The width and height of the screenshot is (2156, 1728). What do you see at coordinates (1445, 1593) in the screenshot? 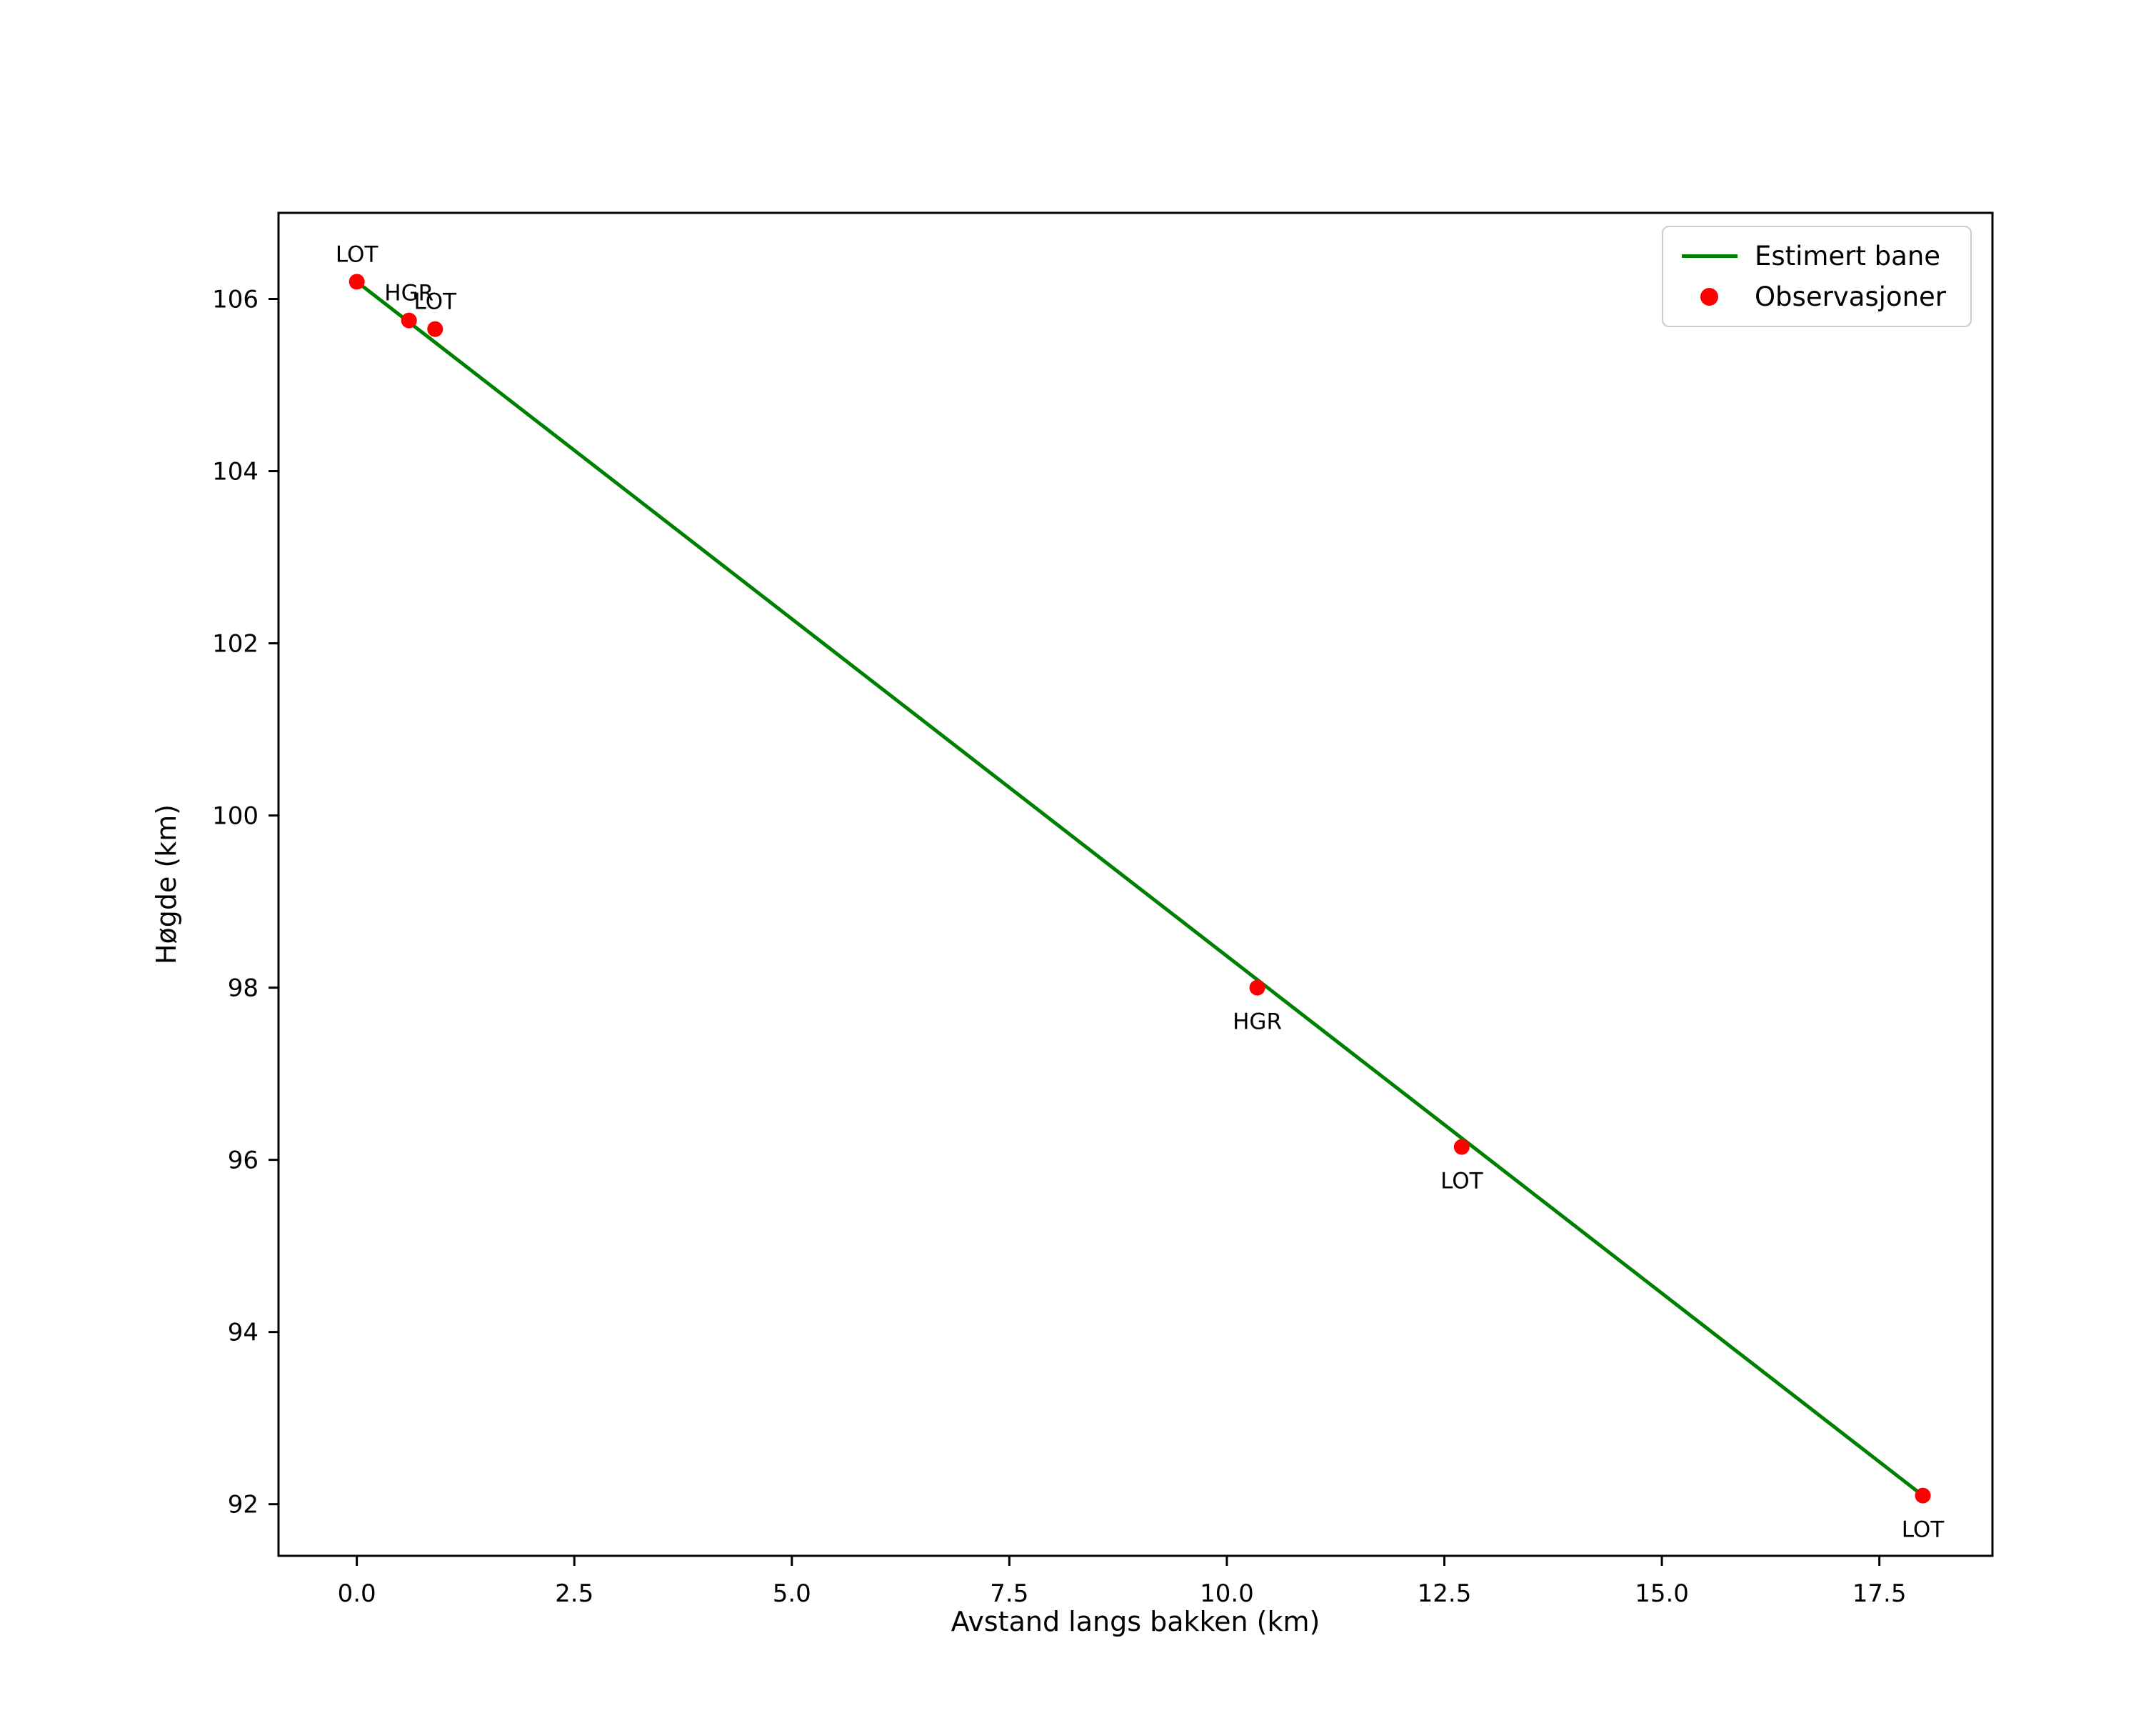
I see `x-tick-label: 12.5` at bounding box center [1445, 1593].